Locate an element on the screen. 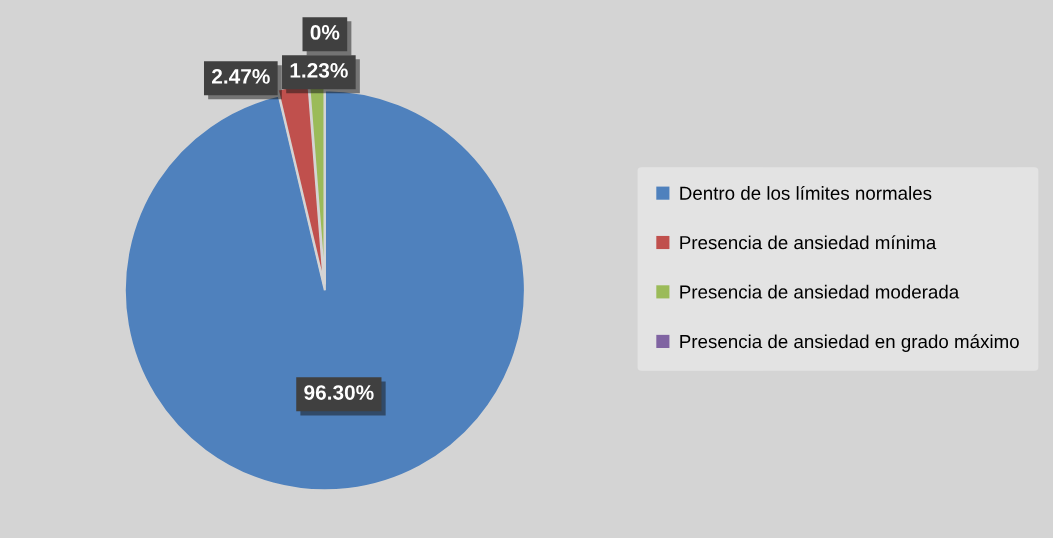 This screenshot has width=1053, height=538. data-label: 96.30% is located at coordinates (339, 392).